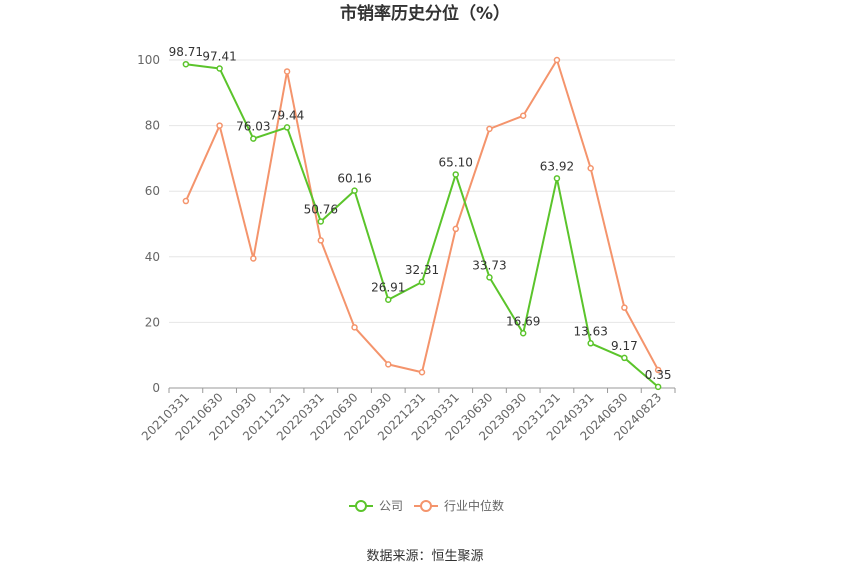 The width and height of the screenshot is (850, 575). What do you see at coordinates (186, 52) in the screenshot?
I see `data-label: 98.71` at bounding box center [186, 52].